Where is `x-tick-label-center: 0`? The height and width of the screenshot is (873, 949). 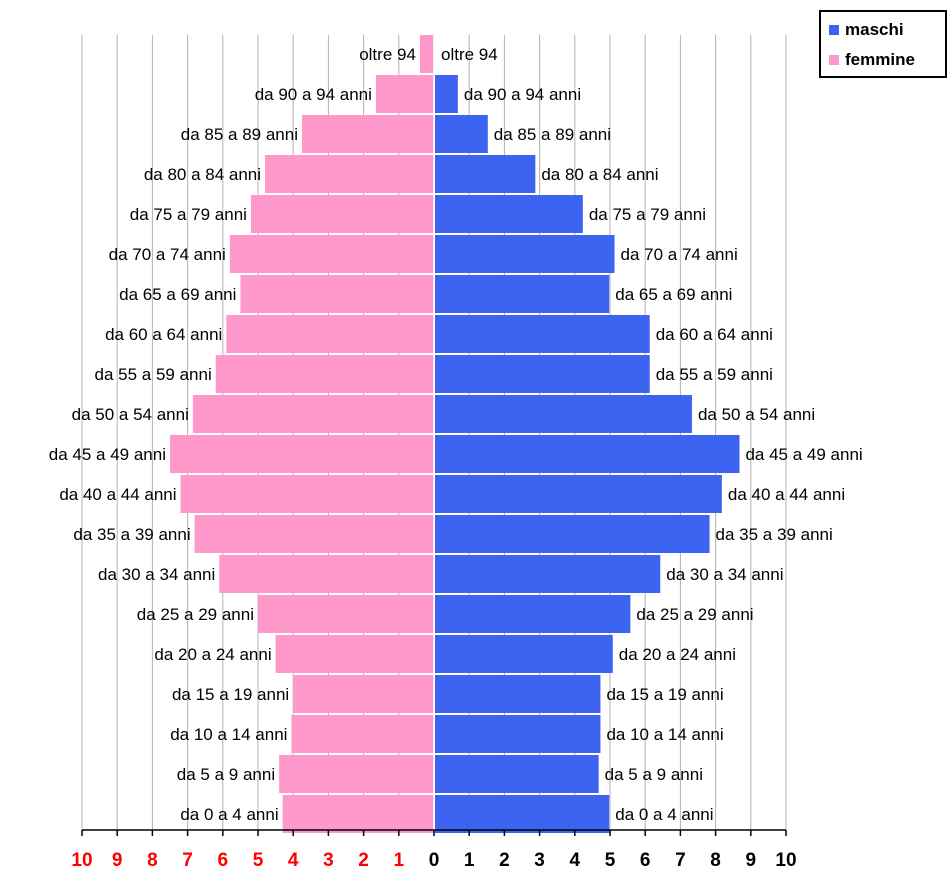
x-tick-label-center: 0 is located at coordinates (434, 860).